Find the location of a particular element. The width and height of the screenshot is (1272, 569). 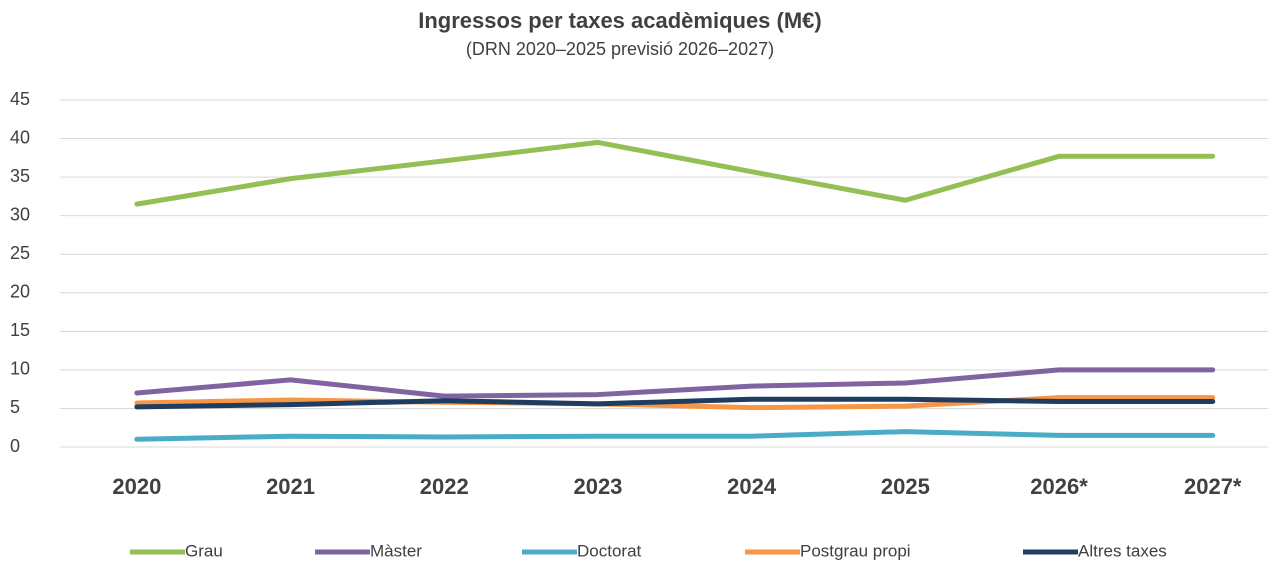

legend-label: Doctorat is located at coordinates (609, 550).